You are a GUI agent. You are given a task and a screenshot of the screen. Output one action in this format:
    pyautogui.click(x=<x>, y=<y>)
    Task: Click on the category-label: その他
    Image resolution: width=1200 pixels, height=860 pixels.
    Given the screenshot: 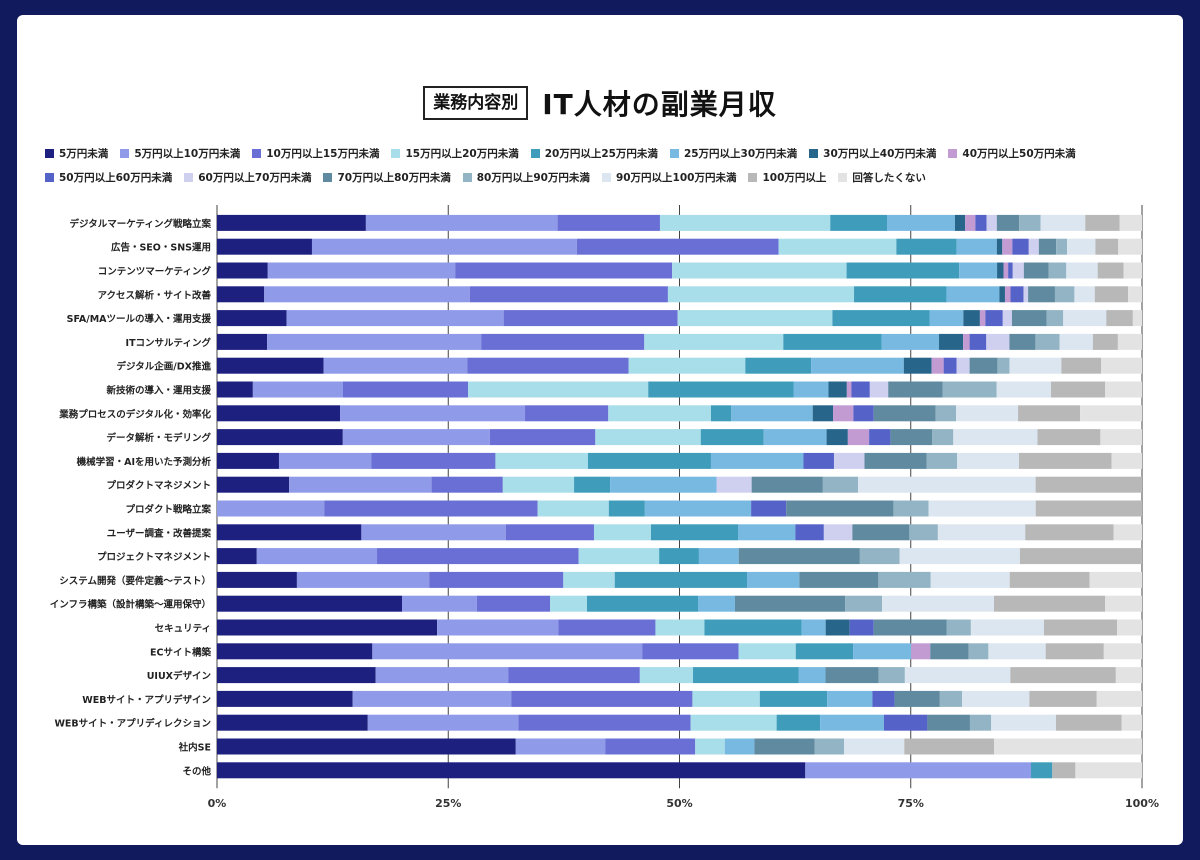 What is the action you would take?
    pyautogui.click(x=196, y=771)
    